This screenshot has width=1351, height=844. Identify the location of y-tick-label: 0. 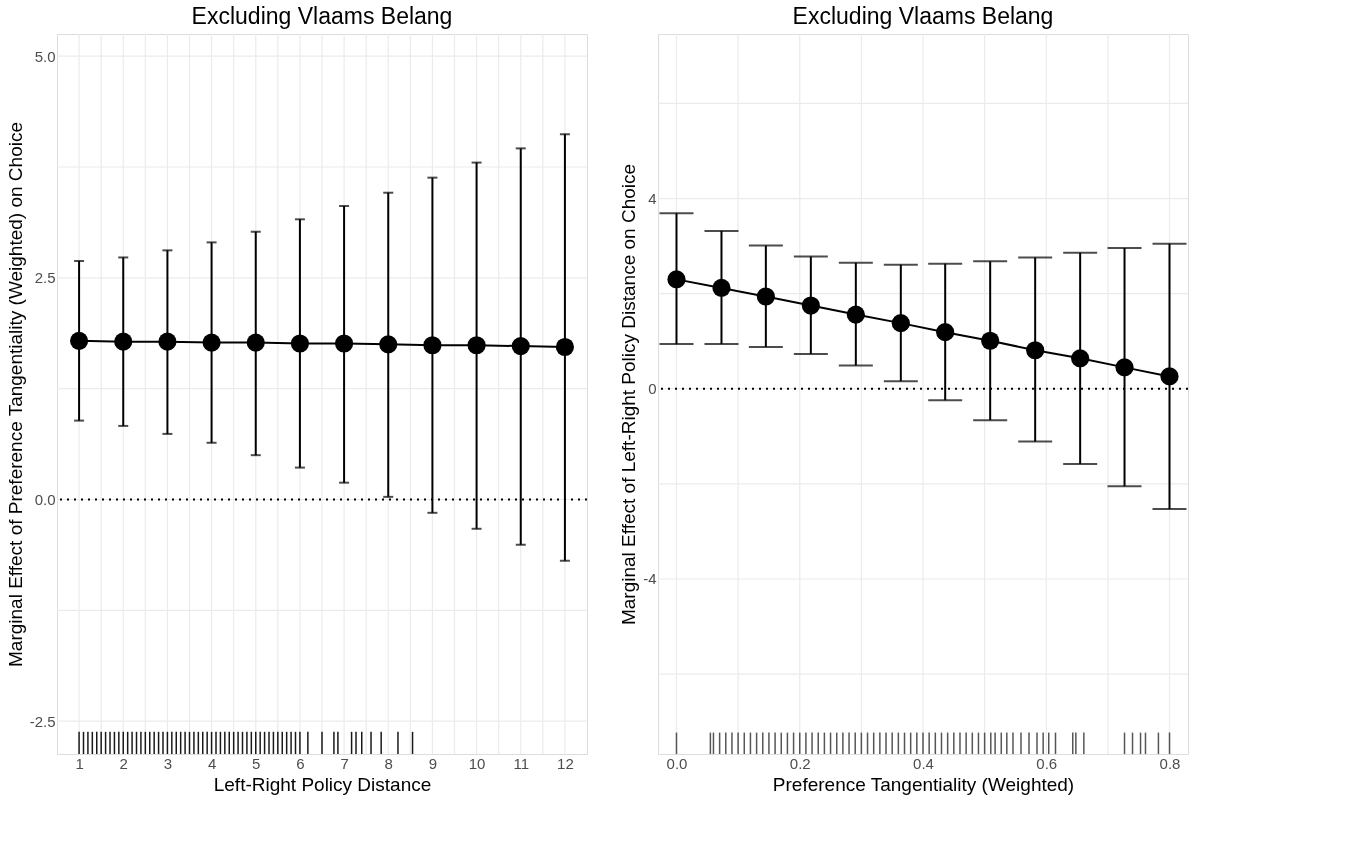
(652, 389).